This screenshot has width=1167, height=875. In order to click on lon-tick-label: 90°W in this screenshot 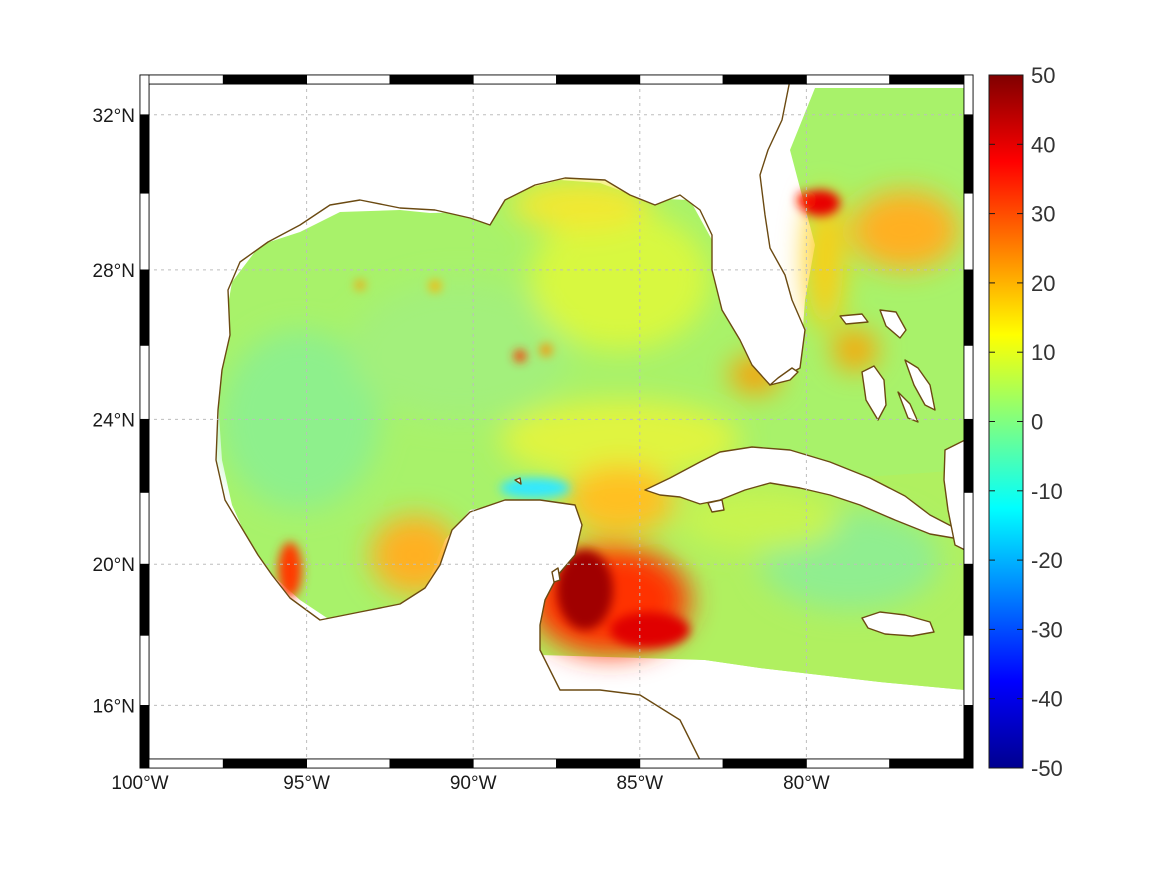, I will do `click(473, 783)`.